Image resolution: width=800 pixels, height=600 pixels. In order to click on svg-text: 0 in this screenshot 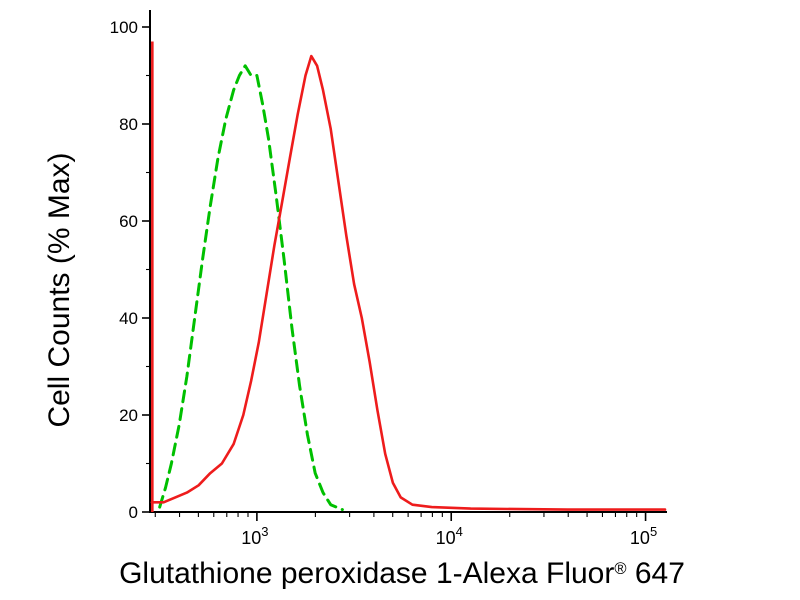, I will do `click(133, 512)`.